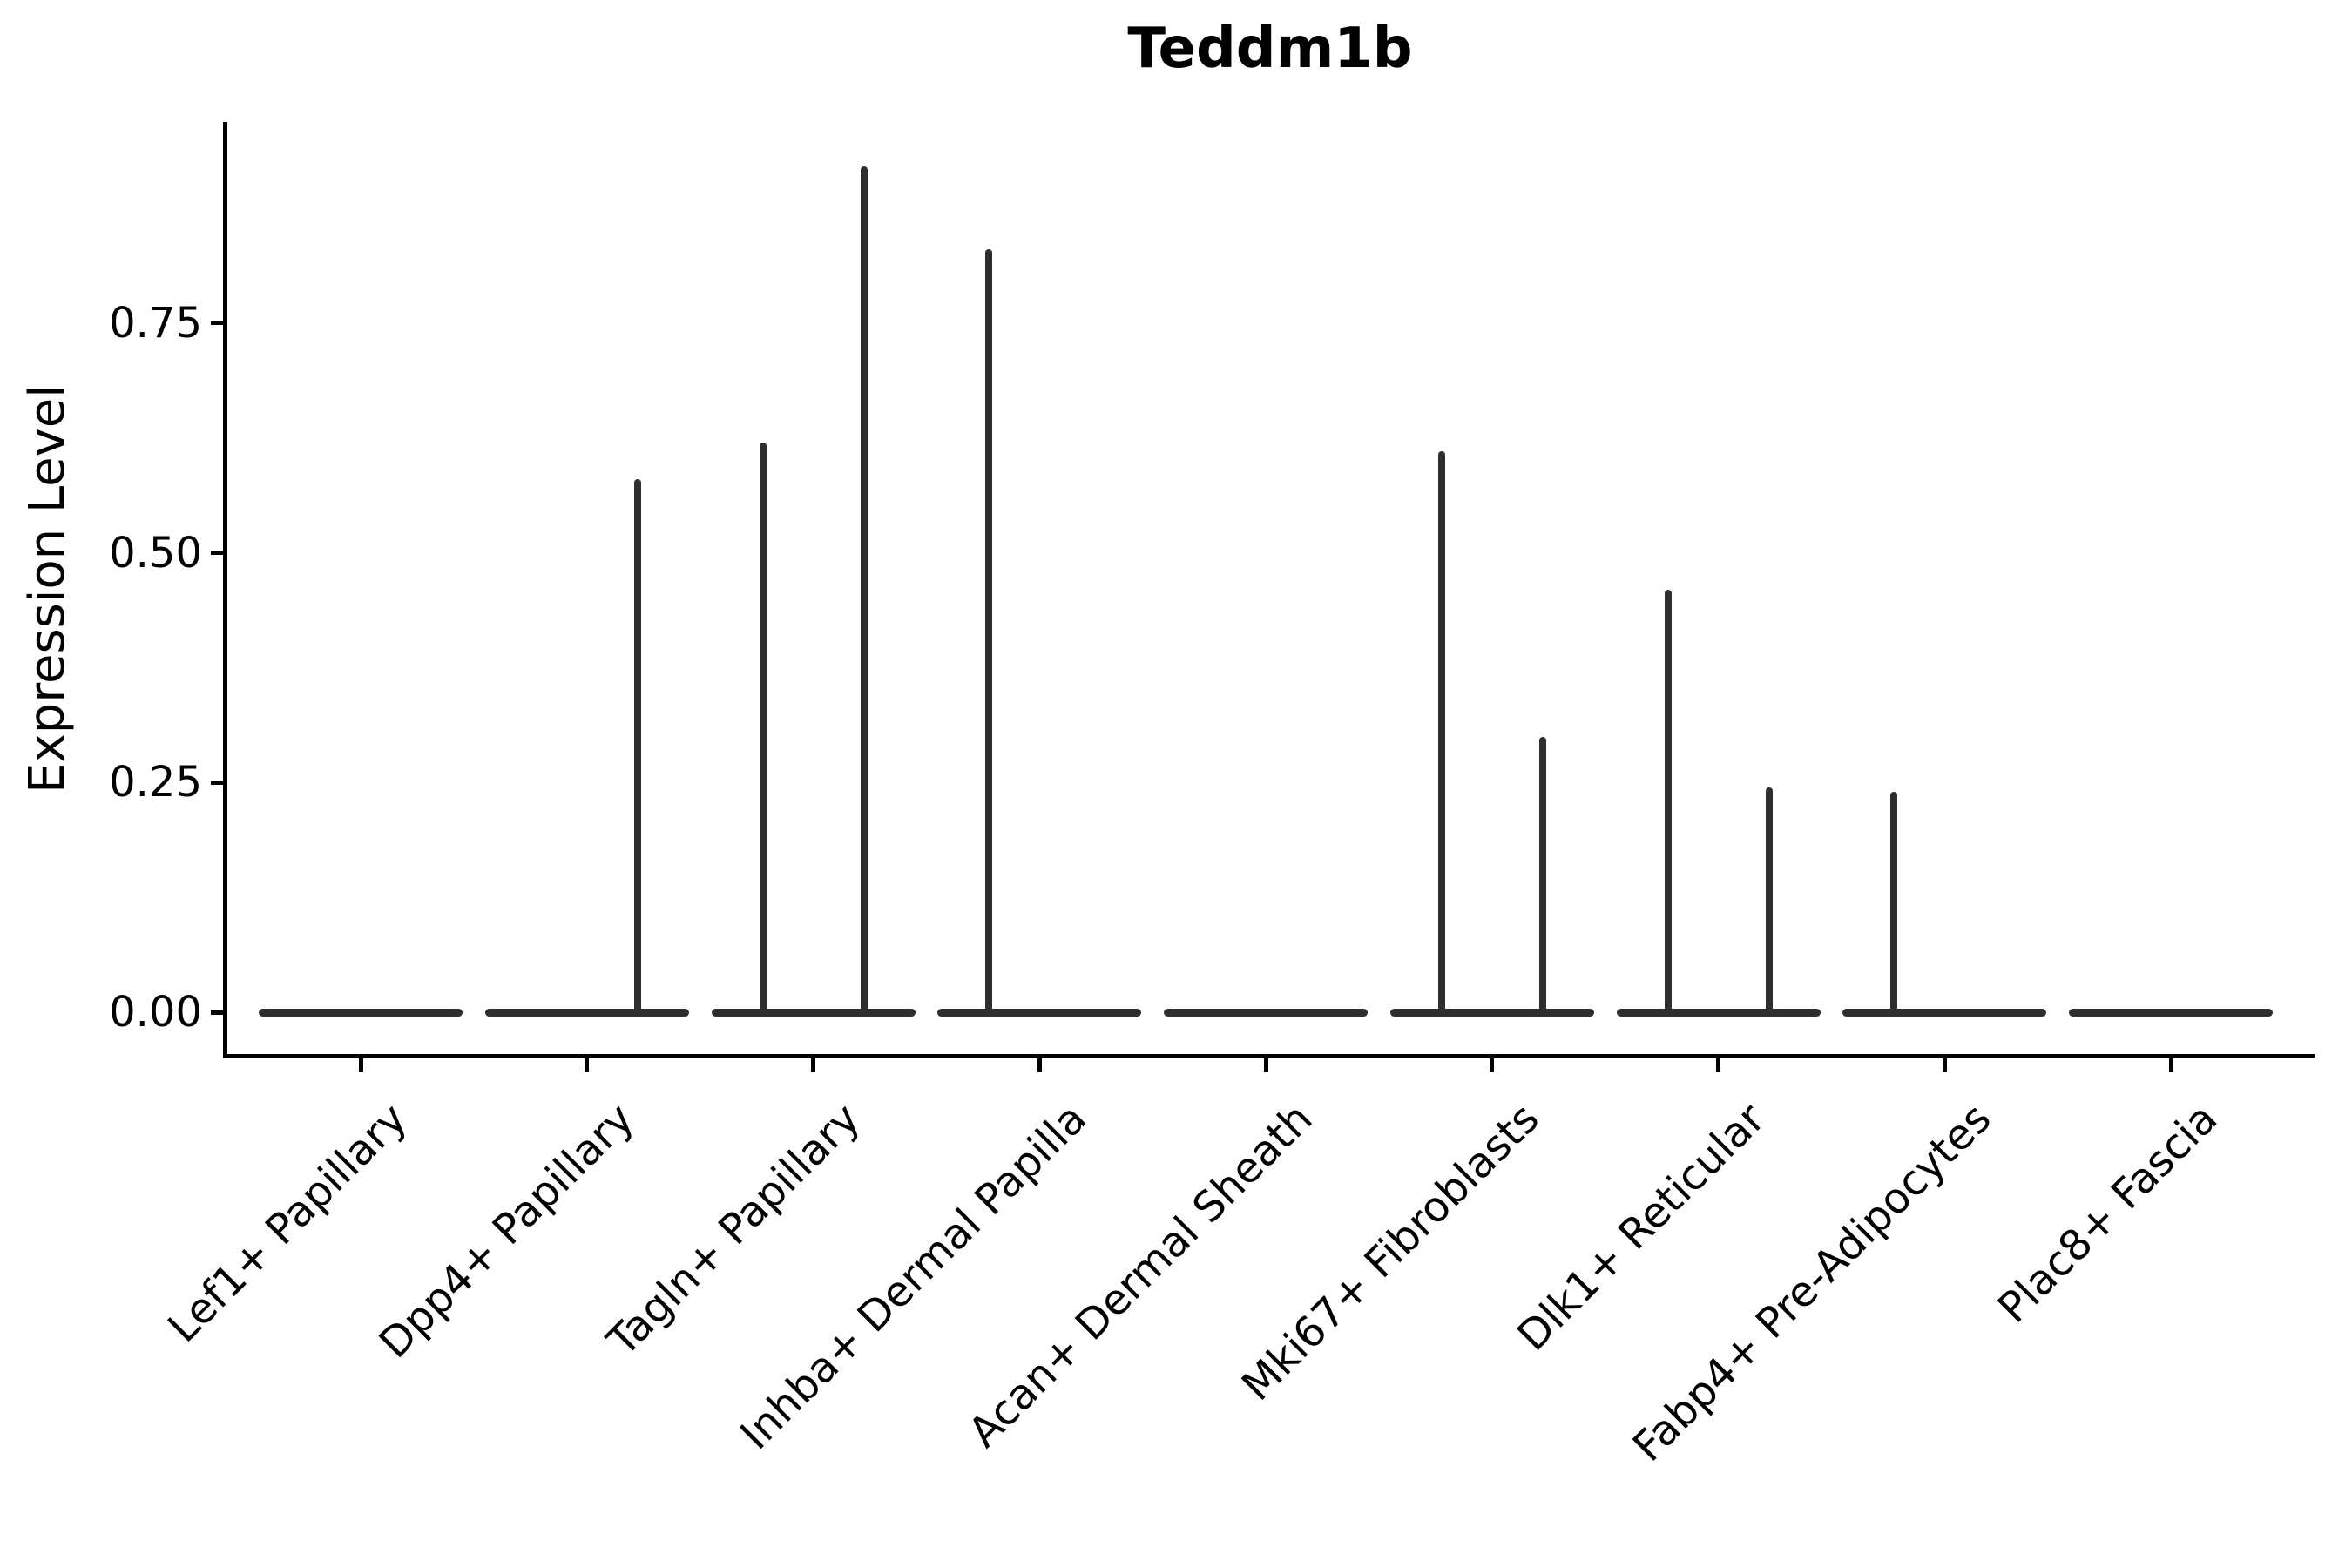 This screenshot has height=1568, width=2352. Describe the element at coordinates (1812, 1282) in the screenshot. I see `x-tick-label: Fabp4+ Pre-Adipocytes` at that location.